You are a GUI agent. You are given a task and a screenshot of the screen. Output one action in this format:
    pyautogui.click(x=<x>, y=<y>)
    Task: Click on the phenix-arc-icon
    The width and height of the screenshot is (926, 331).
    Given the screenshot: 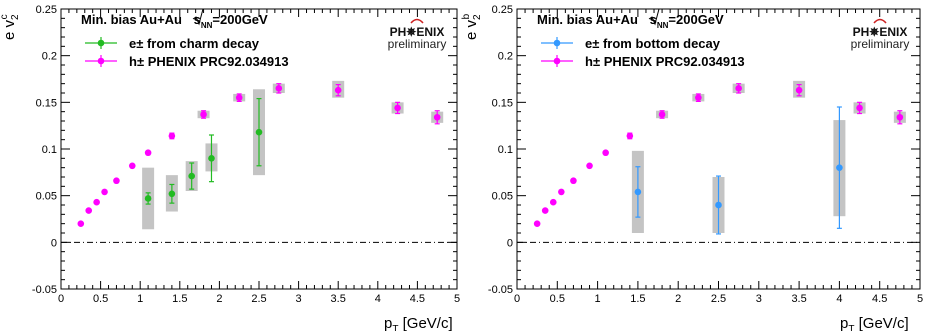 What is the action you would take?
    pyautogui.click(x=417, y=21)
    